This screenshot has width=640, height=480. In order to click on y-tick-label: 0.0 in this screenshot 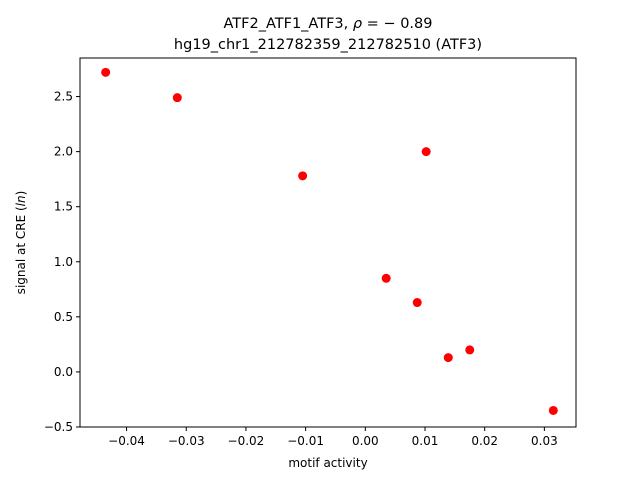, I will do `click(63, 372)`.